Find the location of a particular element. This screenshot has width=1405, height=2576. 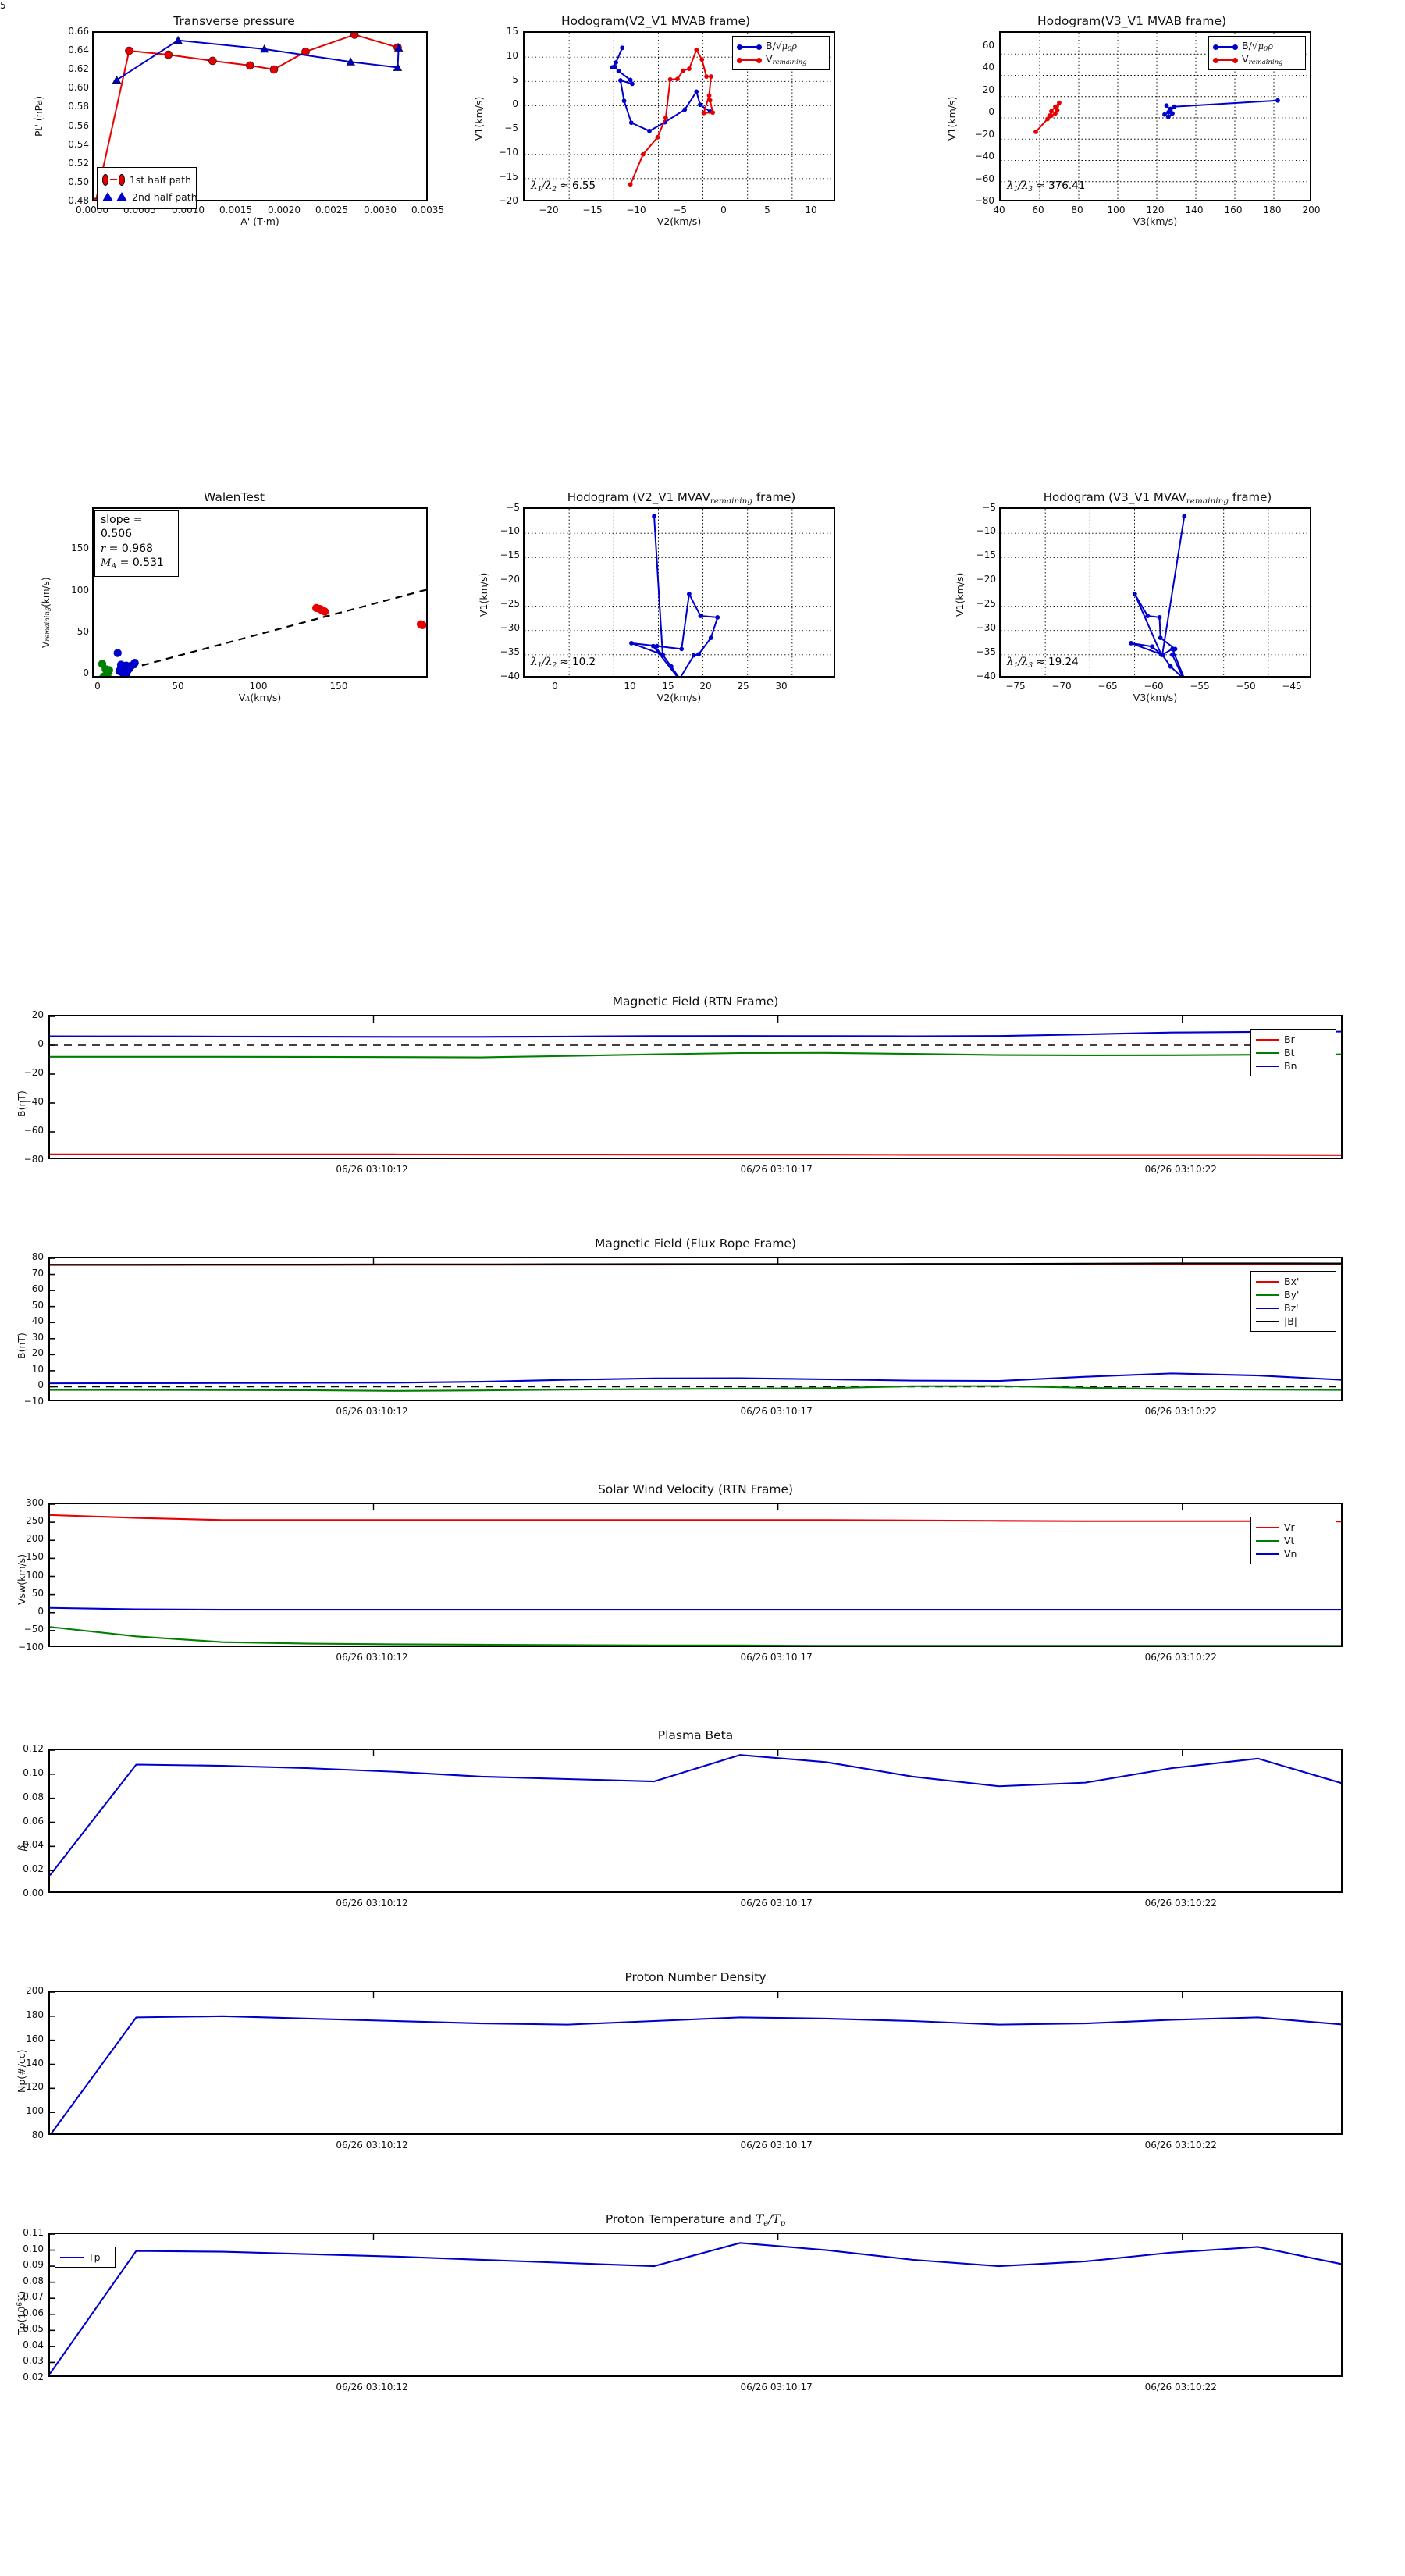

tick-x: −10 is located at coordinates (636, 210).